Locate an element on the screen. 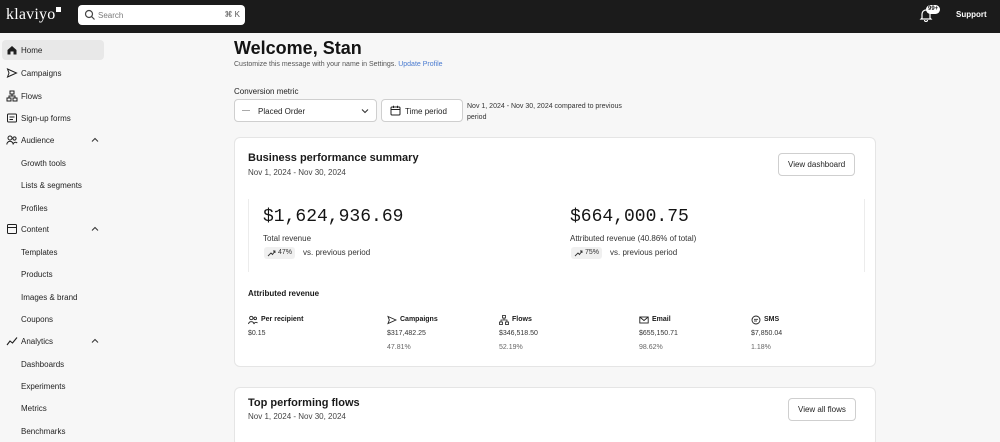  sms-icon is located at coordinates (756, 320).